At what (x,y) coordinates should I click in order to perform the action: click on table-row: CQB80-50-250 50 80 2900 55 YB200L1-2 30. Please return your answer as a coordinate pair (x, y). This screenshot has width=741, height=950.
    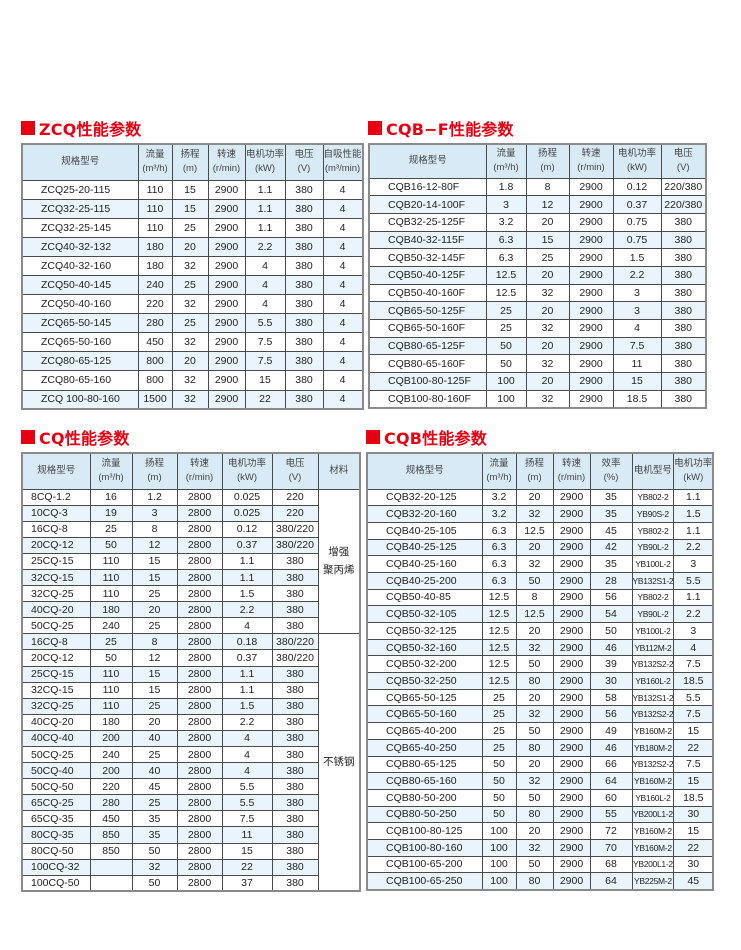
    Looking at the image, I should click on (540, 814).